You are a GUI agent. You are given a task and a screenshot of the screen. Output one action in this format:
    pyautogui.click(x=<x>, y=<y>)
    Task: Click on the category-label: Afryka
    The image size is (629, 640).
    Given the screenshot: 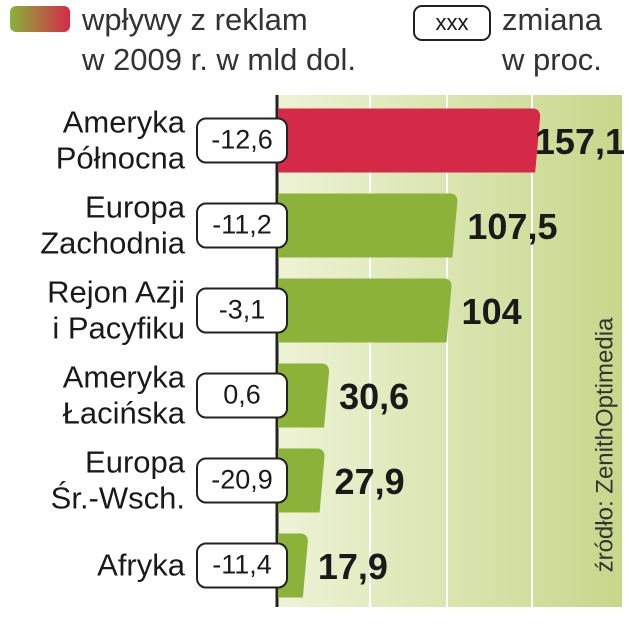 What is the action you would take?
    pyautogui.click(x=141, y=565)
    